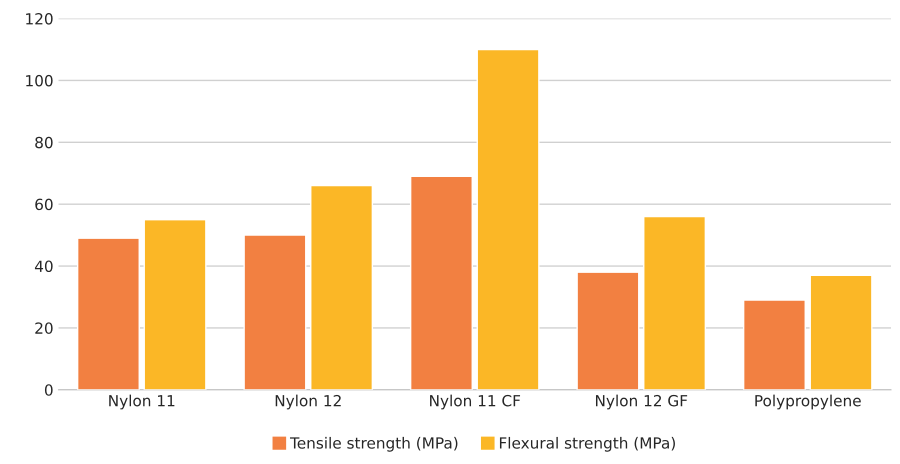 This screenshot has width=900, height=464. Describe the element at coordinates (587, 444) in the screenshot. I see `legend-label: Flexural strength (MPa)` at that location.